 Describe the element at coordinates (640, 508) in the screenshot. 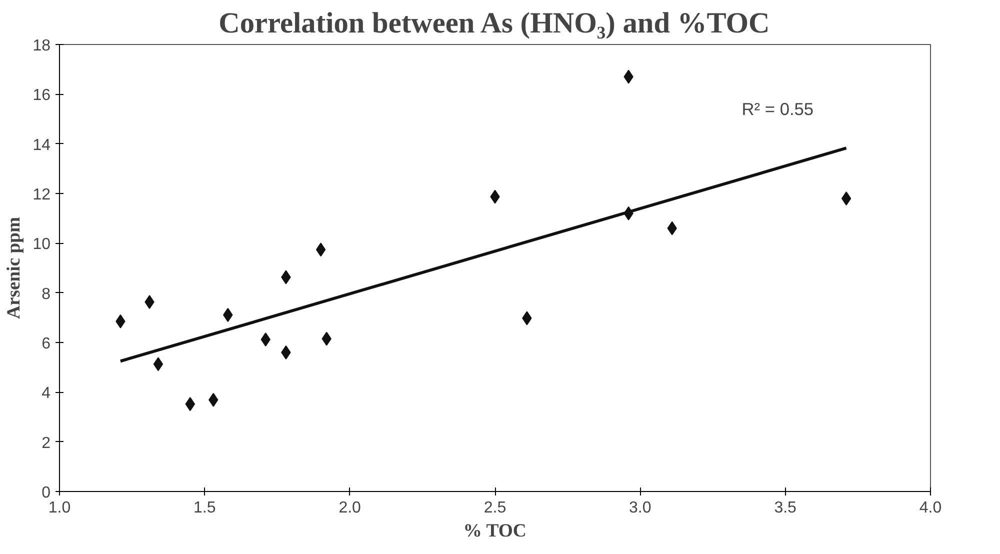

I see `x-tick-label: 3.0` at that location.